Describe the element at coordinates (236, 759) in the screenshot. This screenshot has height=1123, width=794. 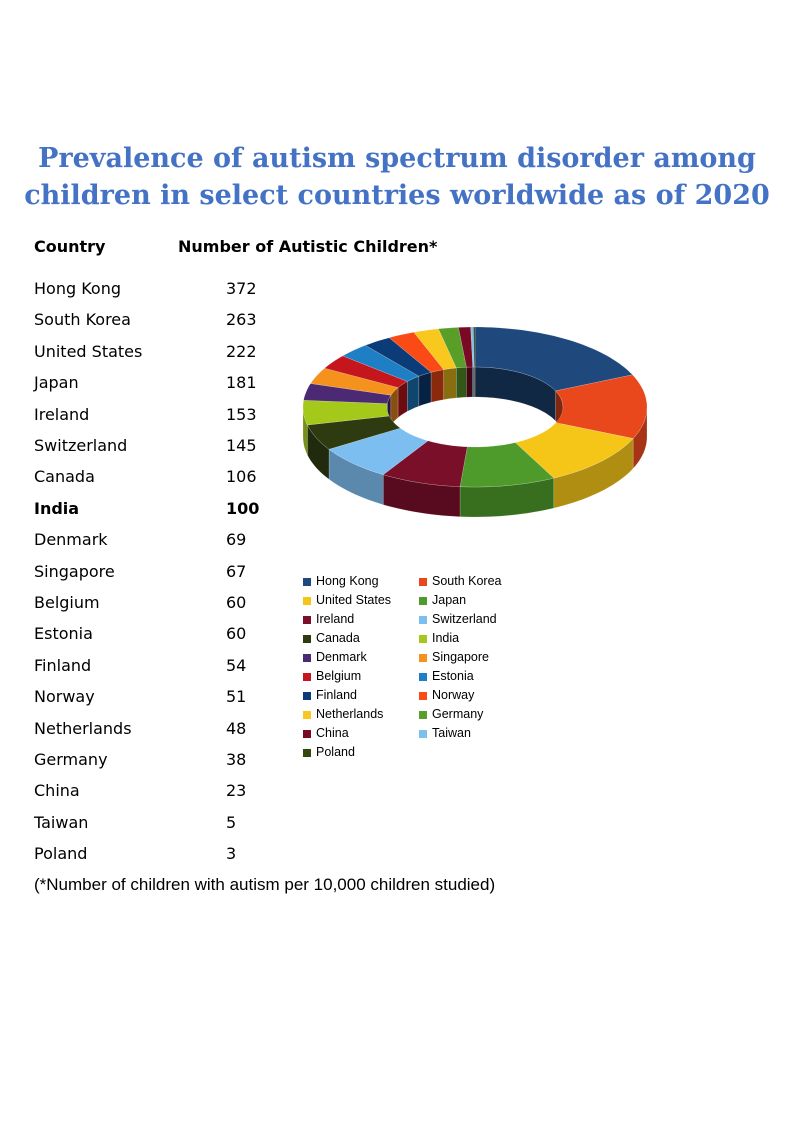
I see `value-cell: 38` at that location.